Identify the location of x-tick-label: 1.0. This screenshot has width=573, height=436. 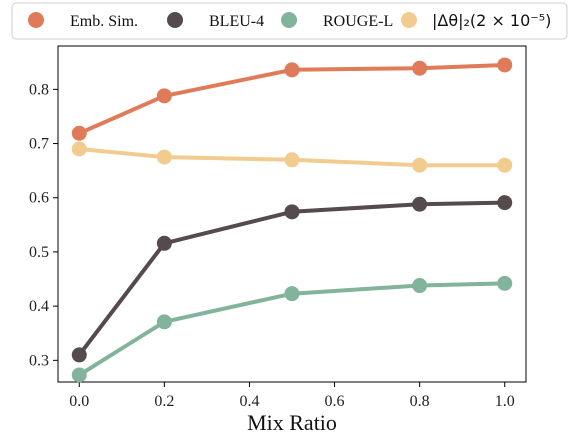
(505, 401).